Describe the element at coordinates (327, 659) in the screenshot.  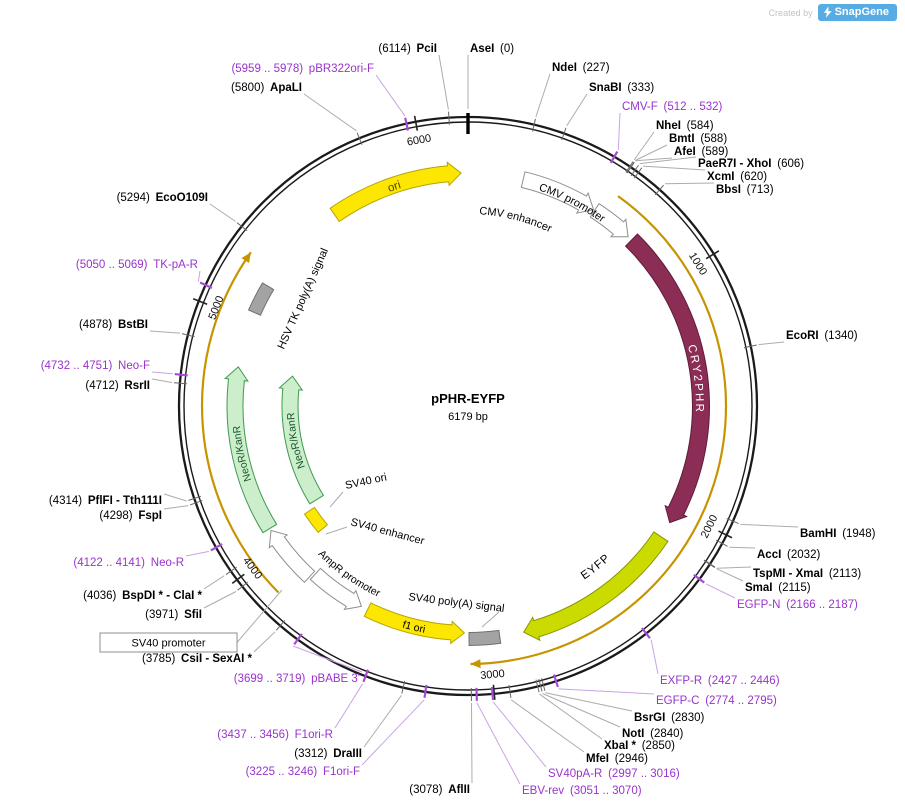
I see `site-pbabe-3-leader` at that location.